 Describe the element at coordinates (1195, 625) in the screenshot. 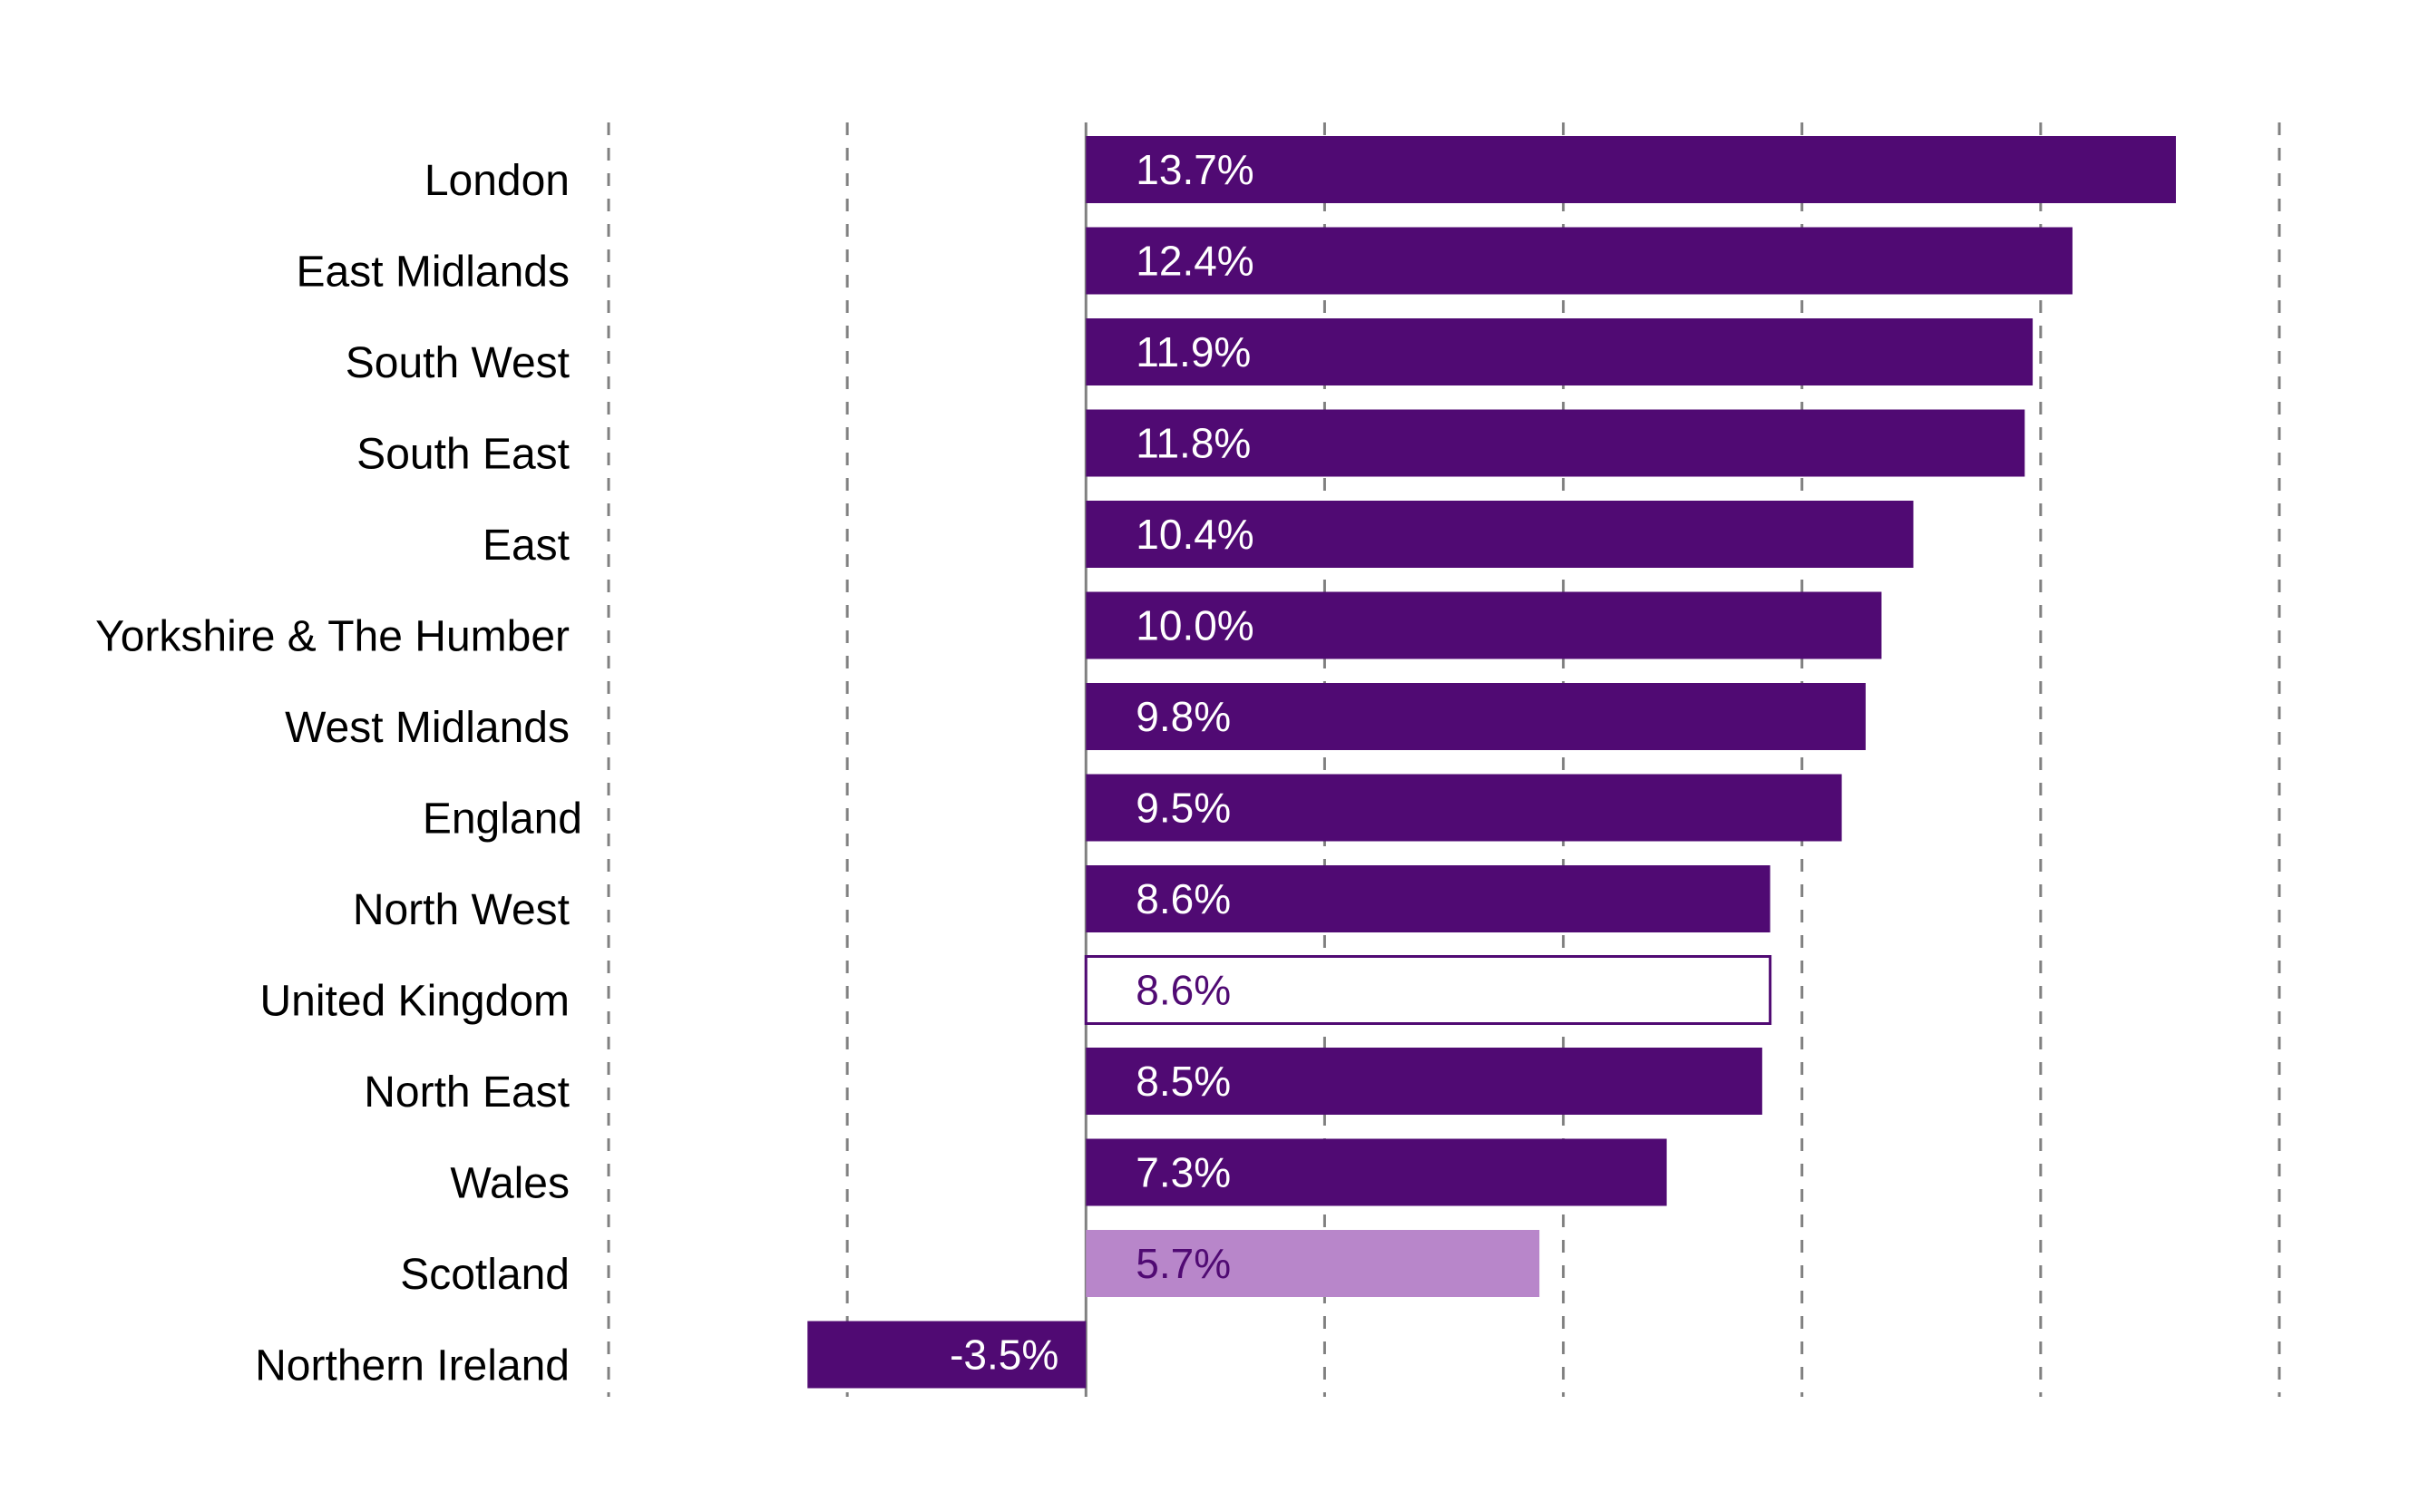

I see `data-label: 10.0%` at that location.